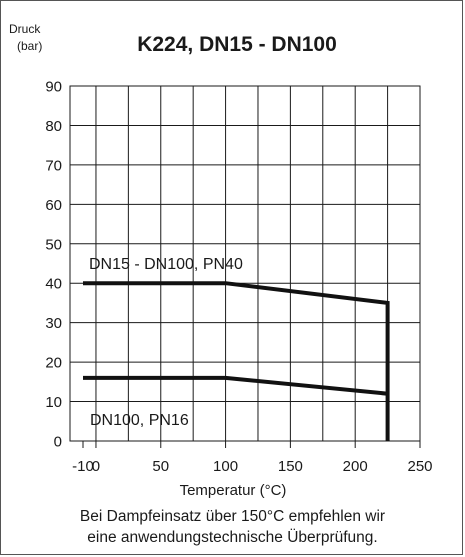 The width and height of the screenshot is (465, 557). Describe the element at coordinates (53, 205) in the screenshot. I see `y-tick-label: 60` at that location.